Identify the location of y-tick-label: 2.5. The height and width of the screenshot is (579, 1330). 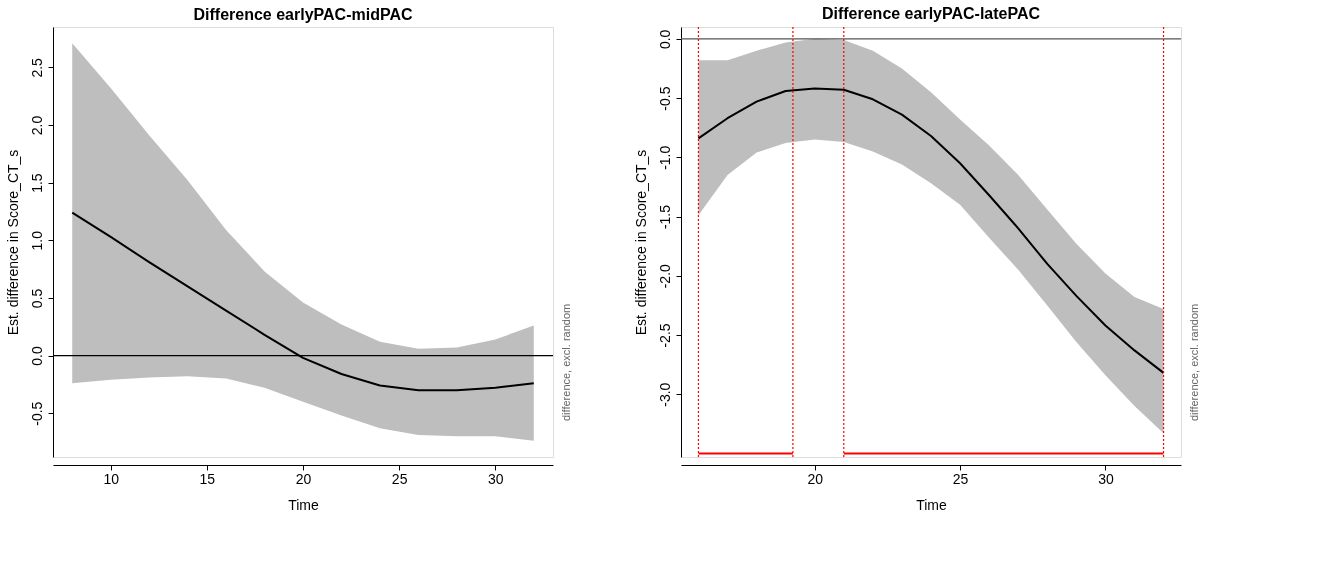
(36, 67).